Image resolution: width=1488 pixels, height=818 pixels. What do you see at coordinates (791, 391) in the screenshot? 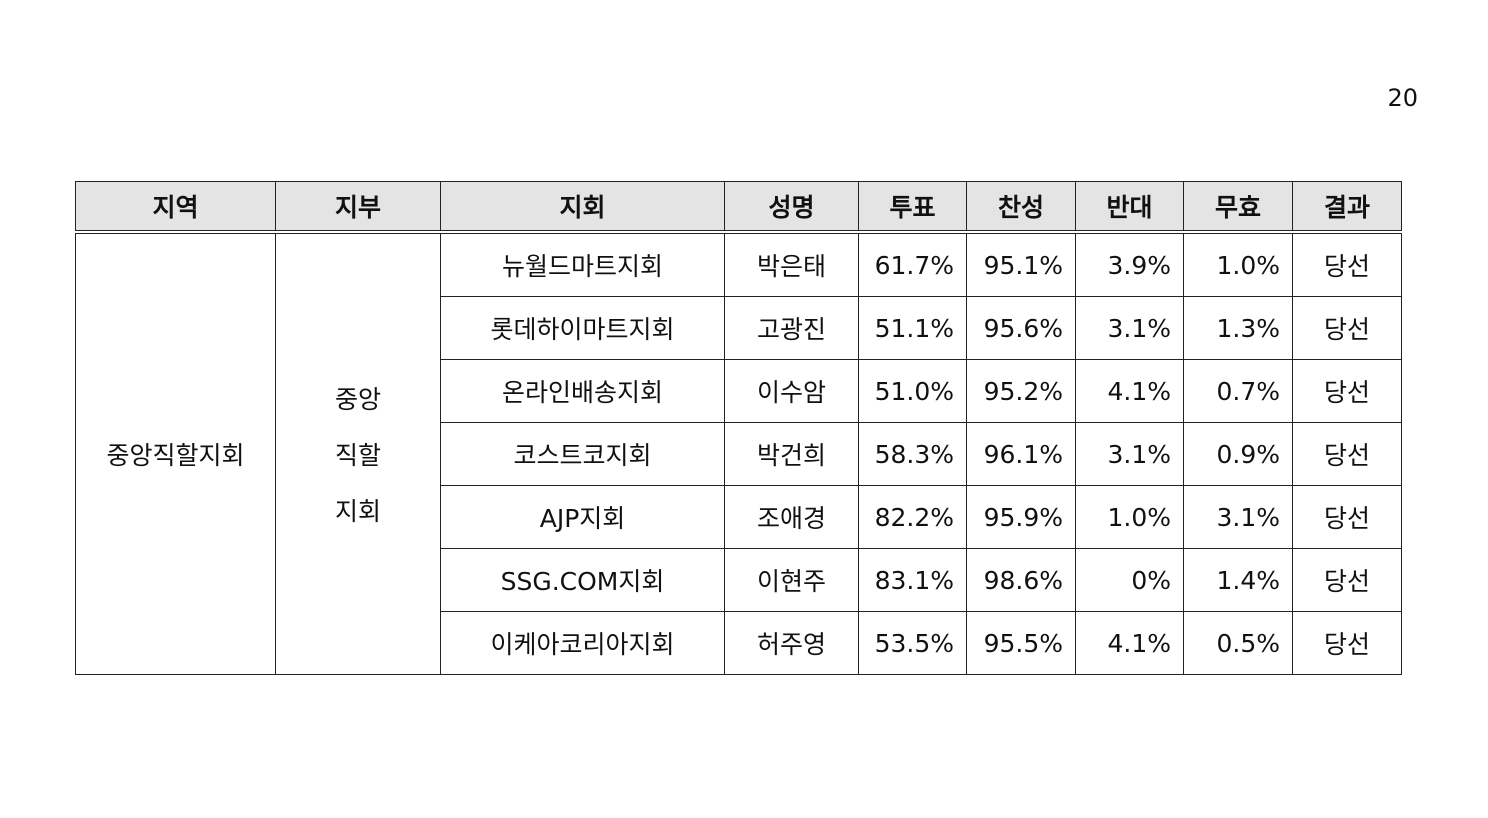
I see `name-cell: 이수암` at bounding box center [791, 391].